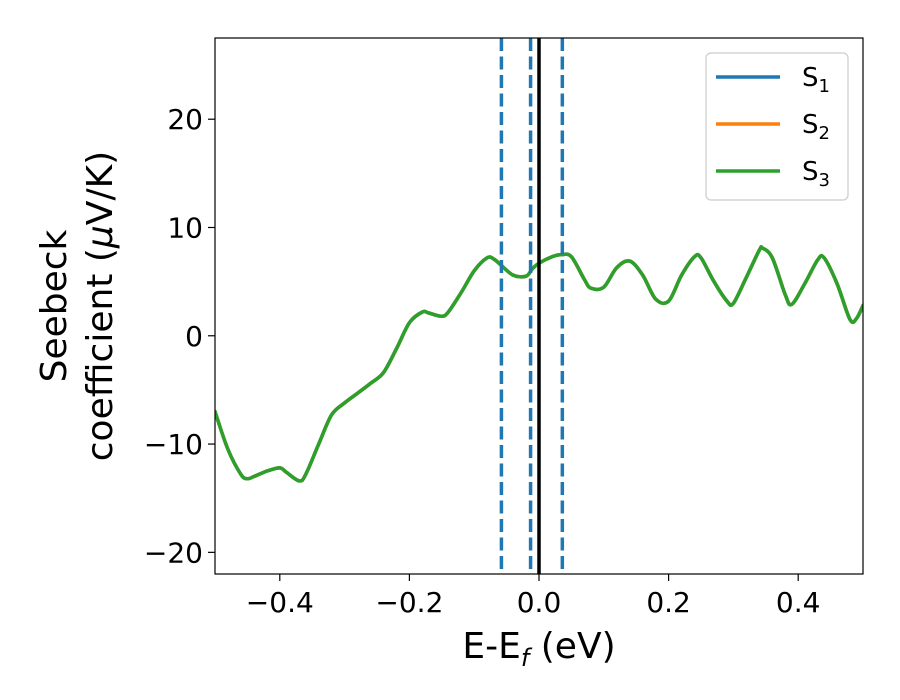 The height and width of the screenshot is (700, 900). What do you see at coordinates (280, 602) in the screenshot?
I see `x-tick-label: −0.4` at bounding box center [280, 602].